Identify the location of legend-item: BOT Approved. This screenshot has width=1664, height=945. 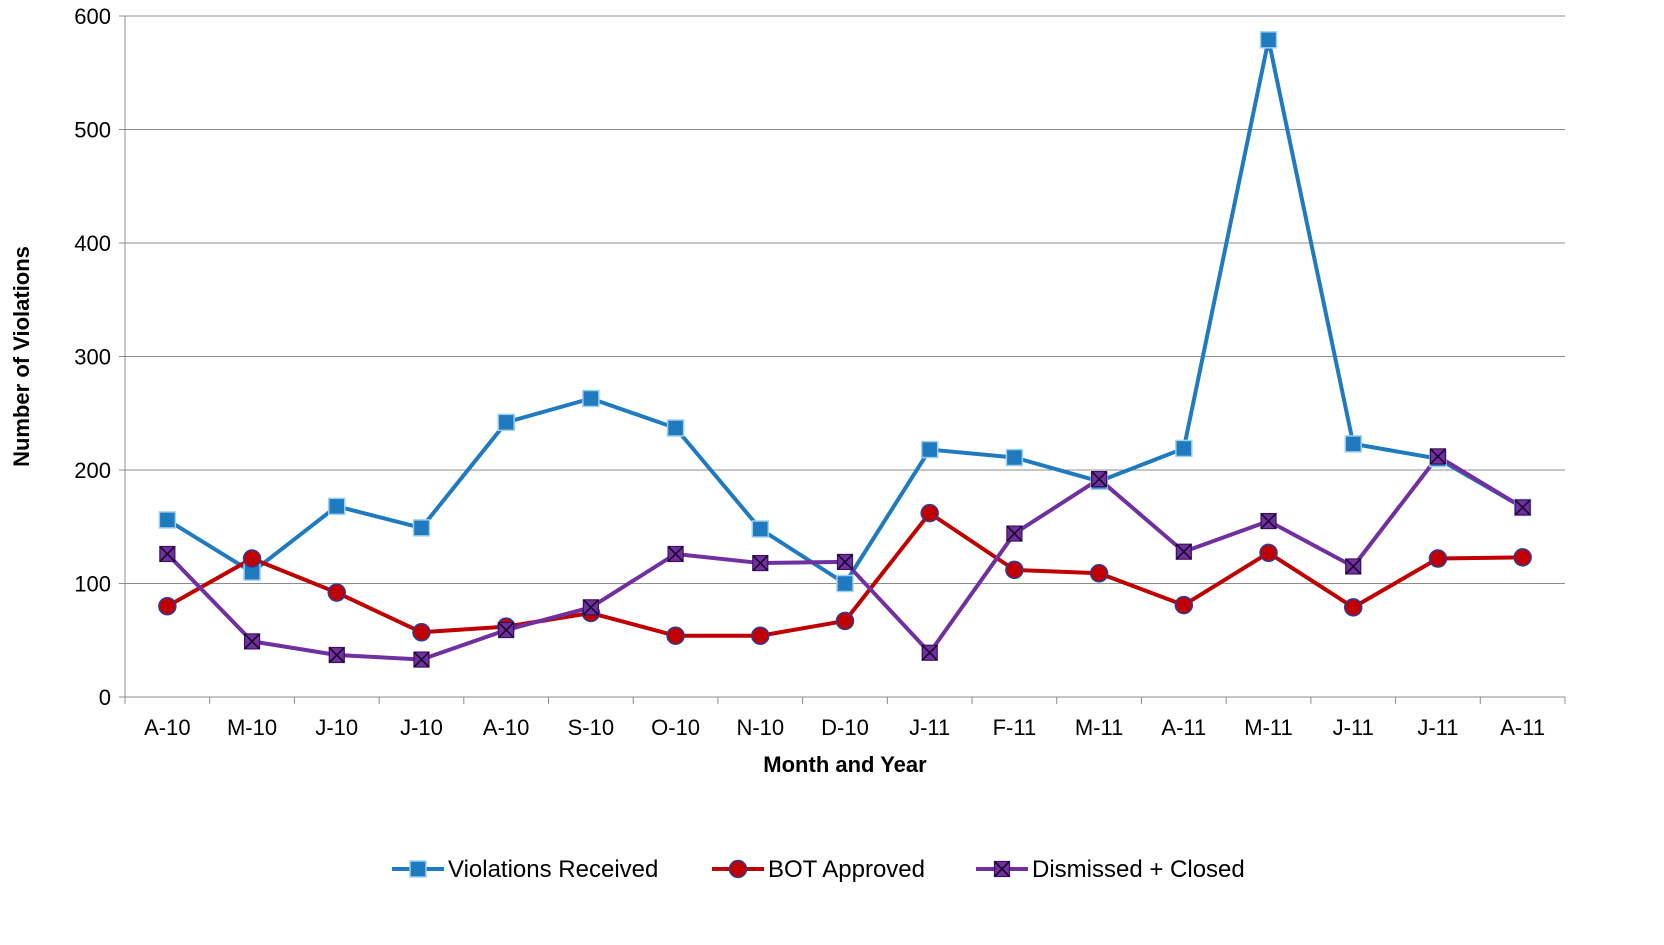
(818, 869).